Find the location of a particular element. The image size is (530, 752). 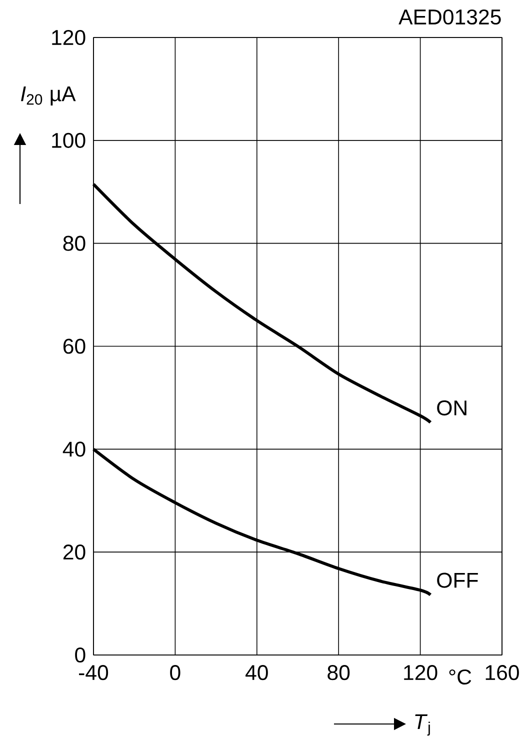

y-tick-label: 100 is located at coordinates (69, 140).